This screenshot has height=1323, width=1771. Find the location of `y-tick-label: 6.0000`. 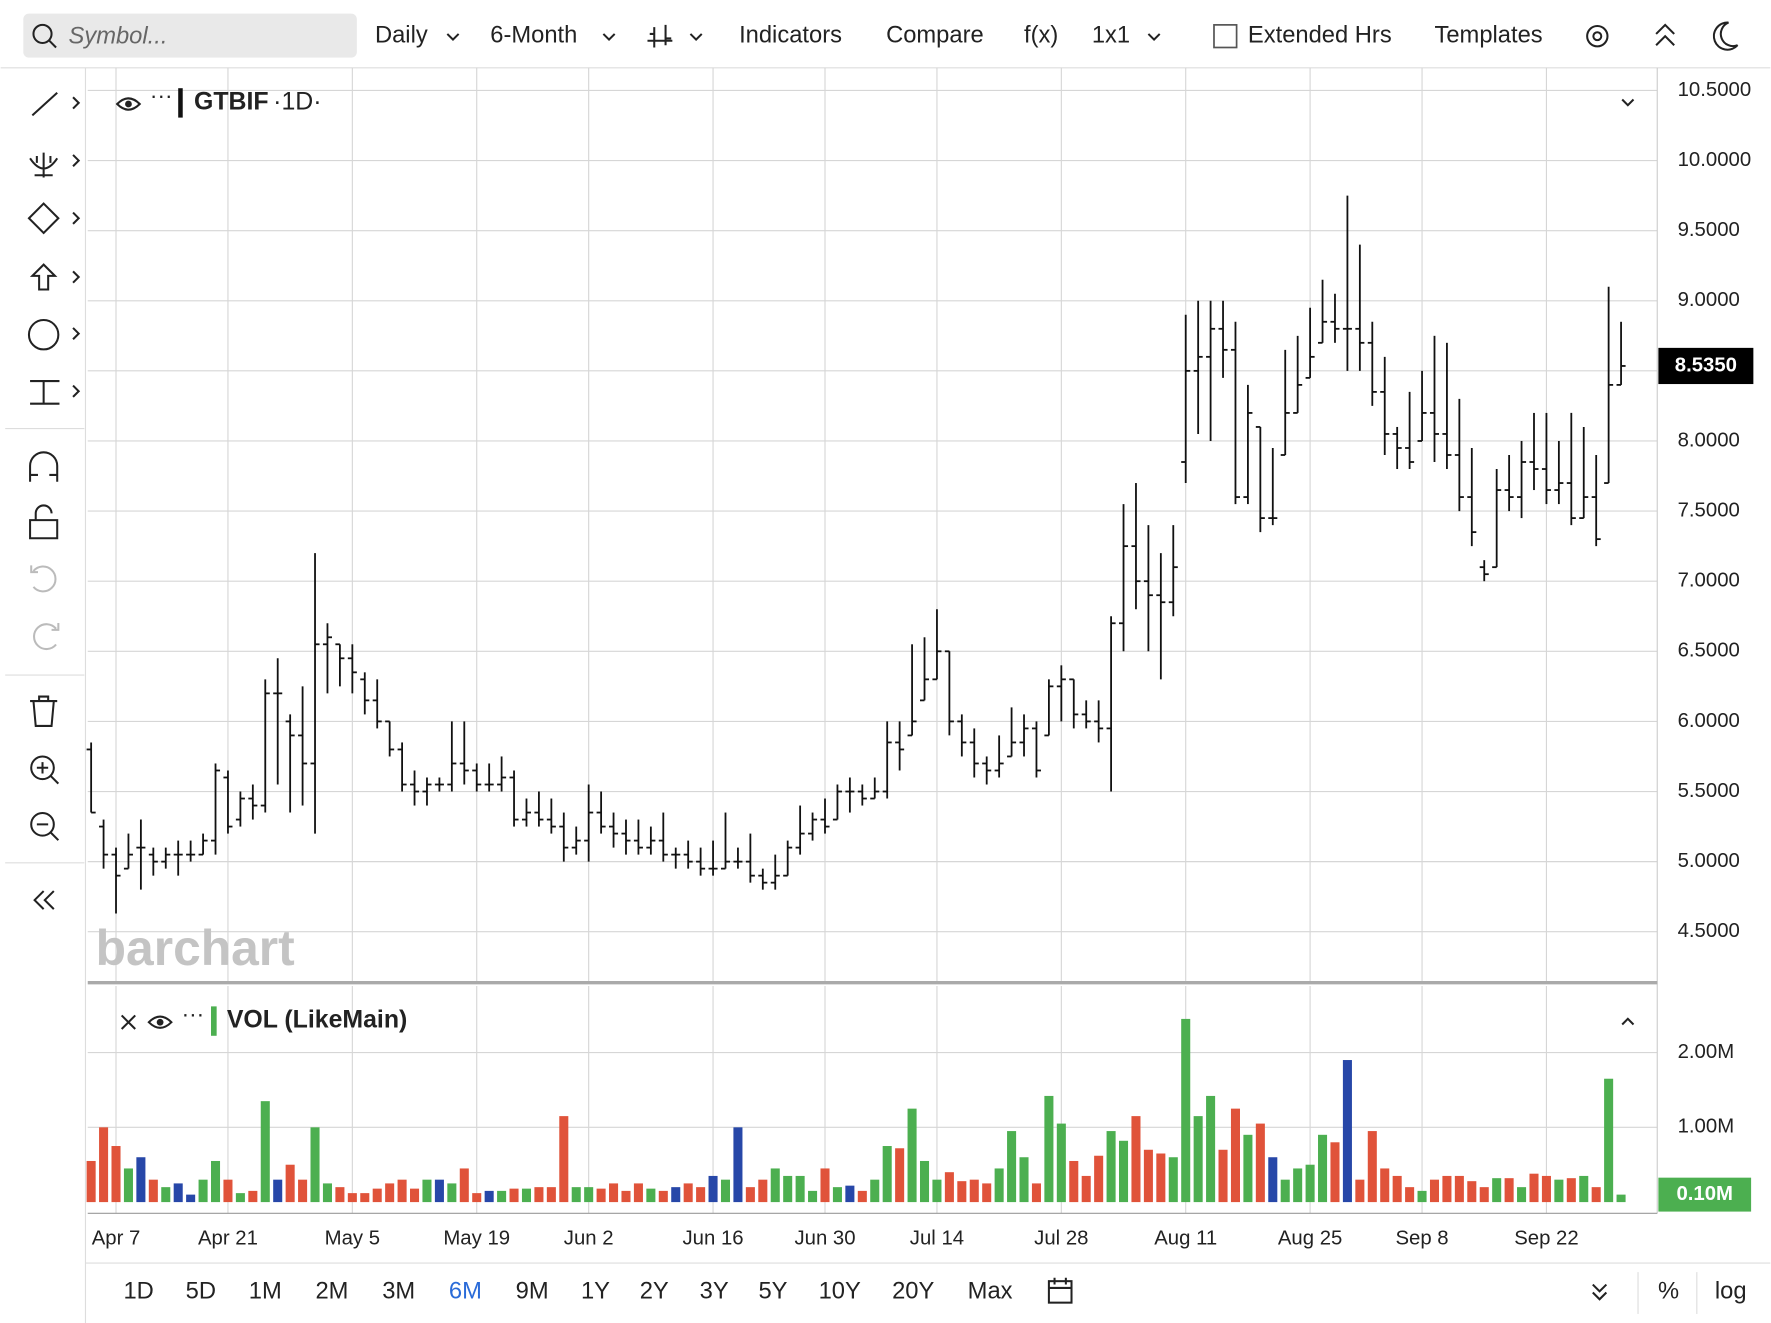

y-tick-label: 6.0000 is located at coordinates (1709, 721).